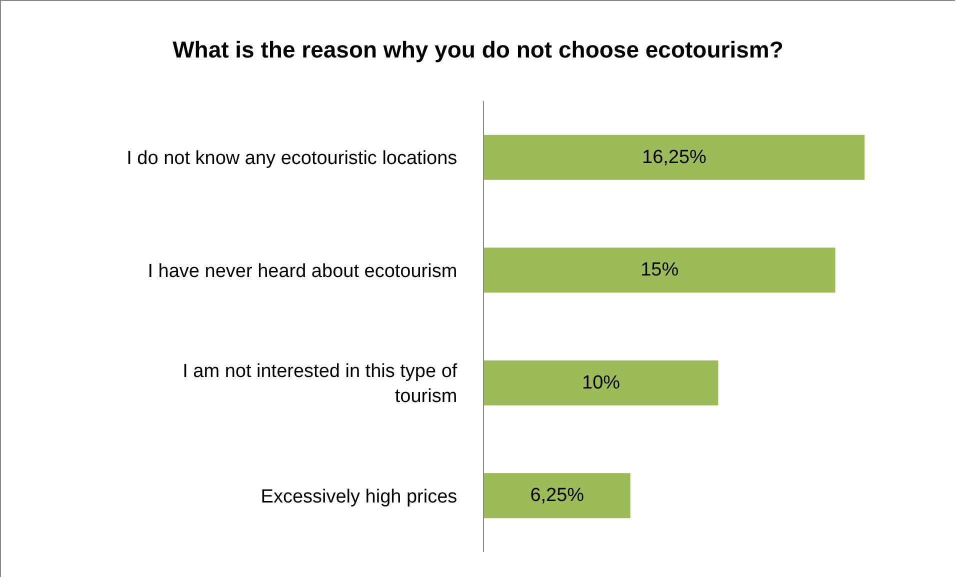  Describe the element at coordinates (320, 384) in the screenshot. I see `y-tick-label: I am not interested in this type of tourism` at that location.